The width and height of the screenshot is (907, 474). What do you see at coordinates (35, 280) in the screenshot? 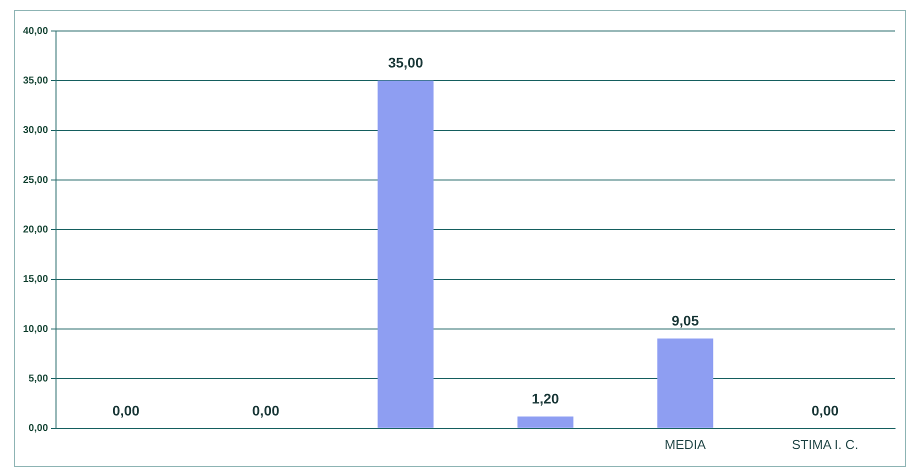
I see `y-tick-label: 15,00` at bounding box center [35, 280].